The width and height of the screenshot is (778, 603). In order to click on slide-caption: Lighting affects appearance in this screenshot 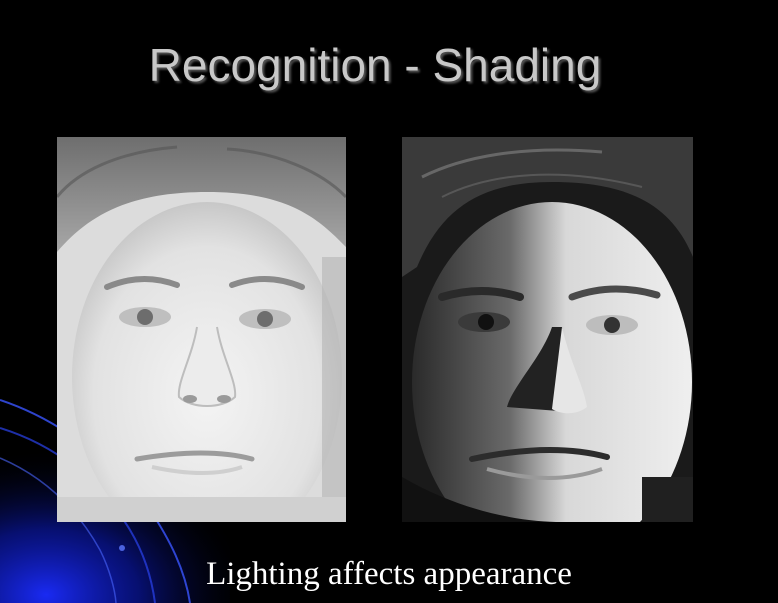, I will do `click(389, 574)`.